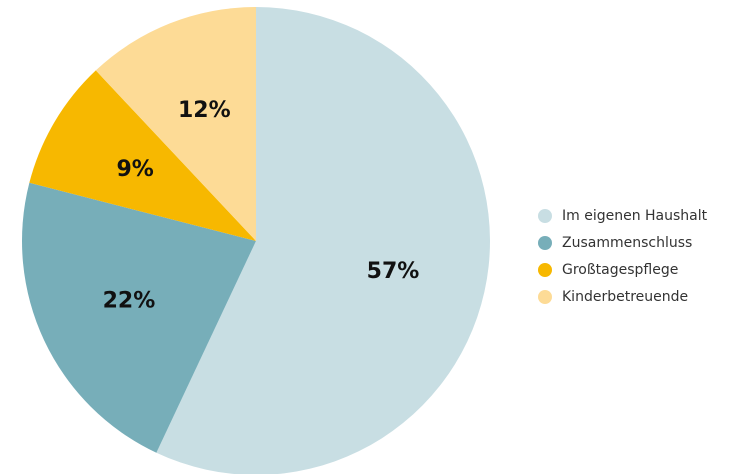  Describe the element at coordinates (625, 296) in the screenshot. I see `legend-label: Kinderbetreuende` at that location.